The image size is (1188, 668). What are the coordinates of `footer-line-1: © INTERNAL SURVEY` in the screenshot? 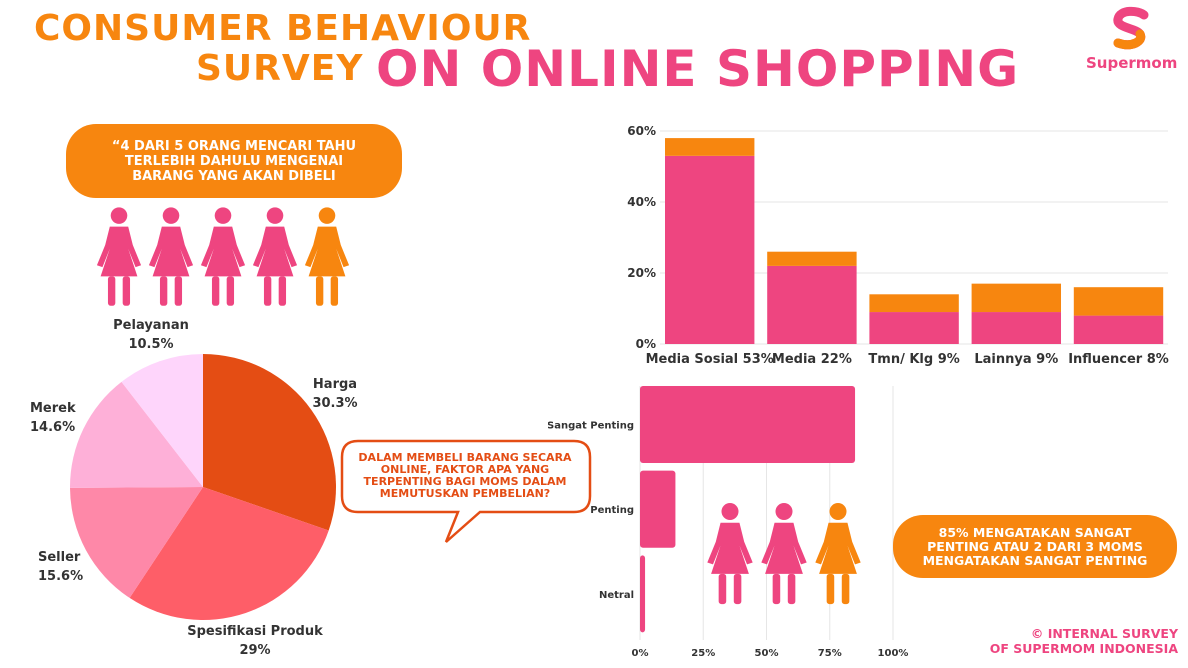 It's located at (1104, 633).